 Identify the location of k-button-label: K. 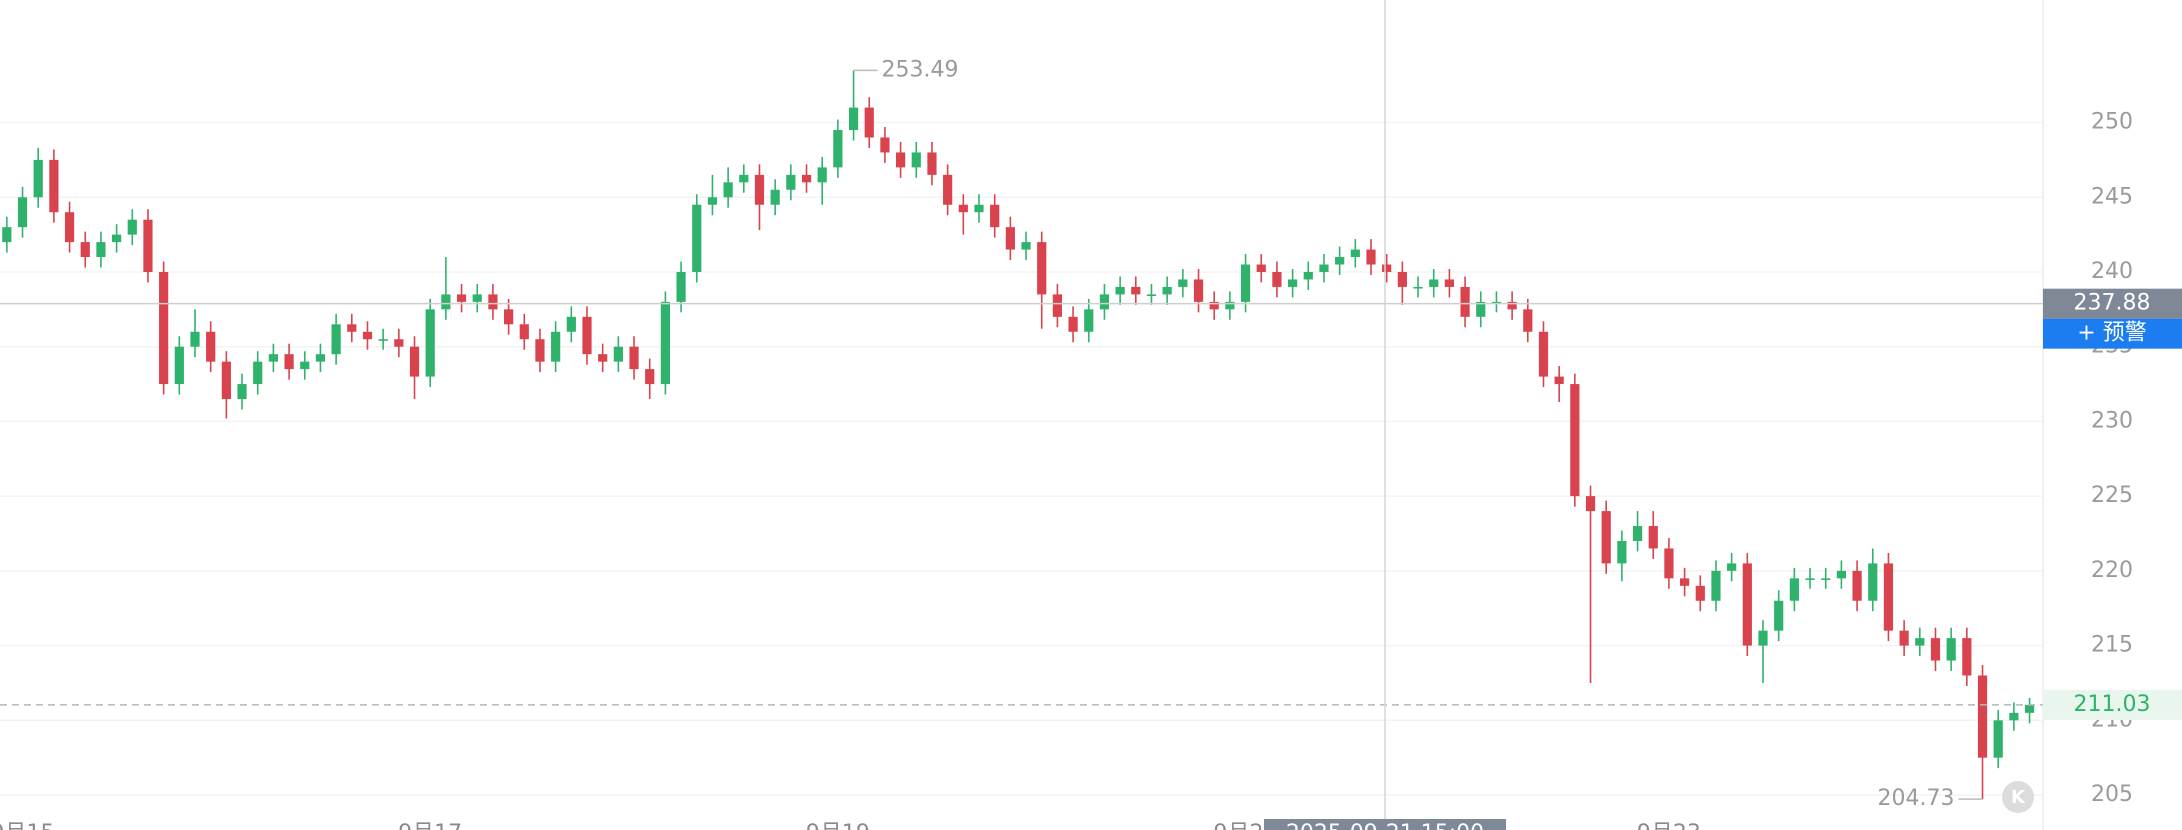
(2018, 797).